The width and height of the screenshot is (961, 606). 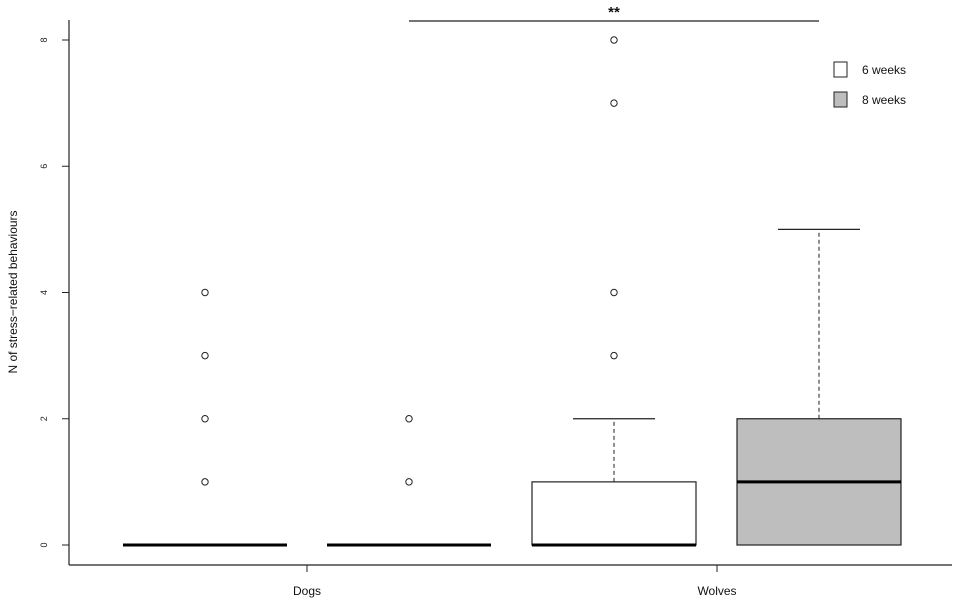 I want to click on x-axis: Dogs Wolves, so click(x=510, y=581).